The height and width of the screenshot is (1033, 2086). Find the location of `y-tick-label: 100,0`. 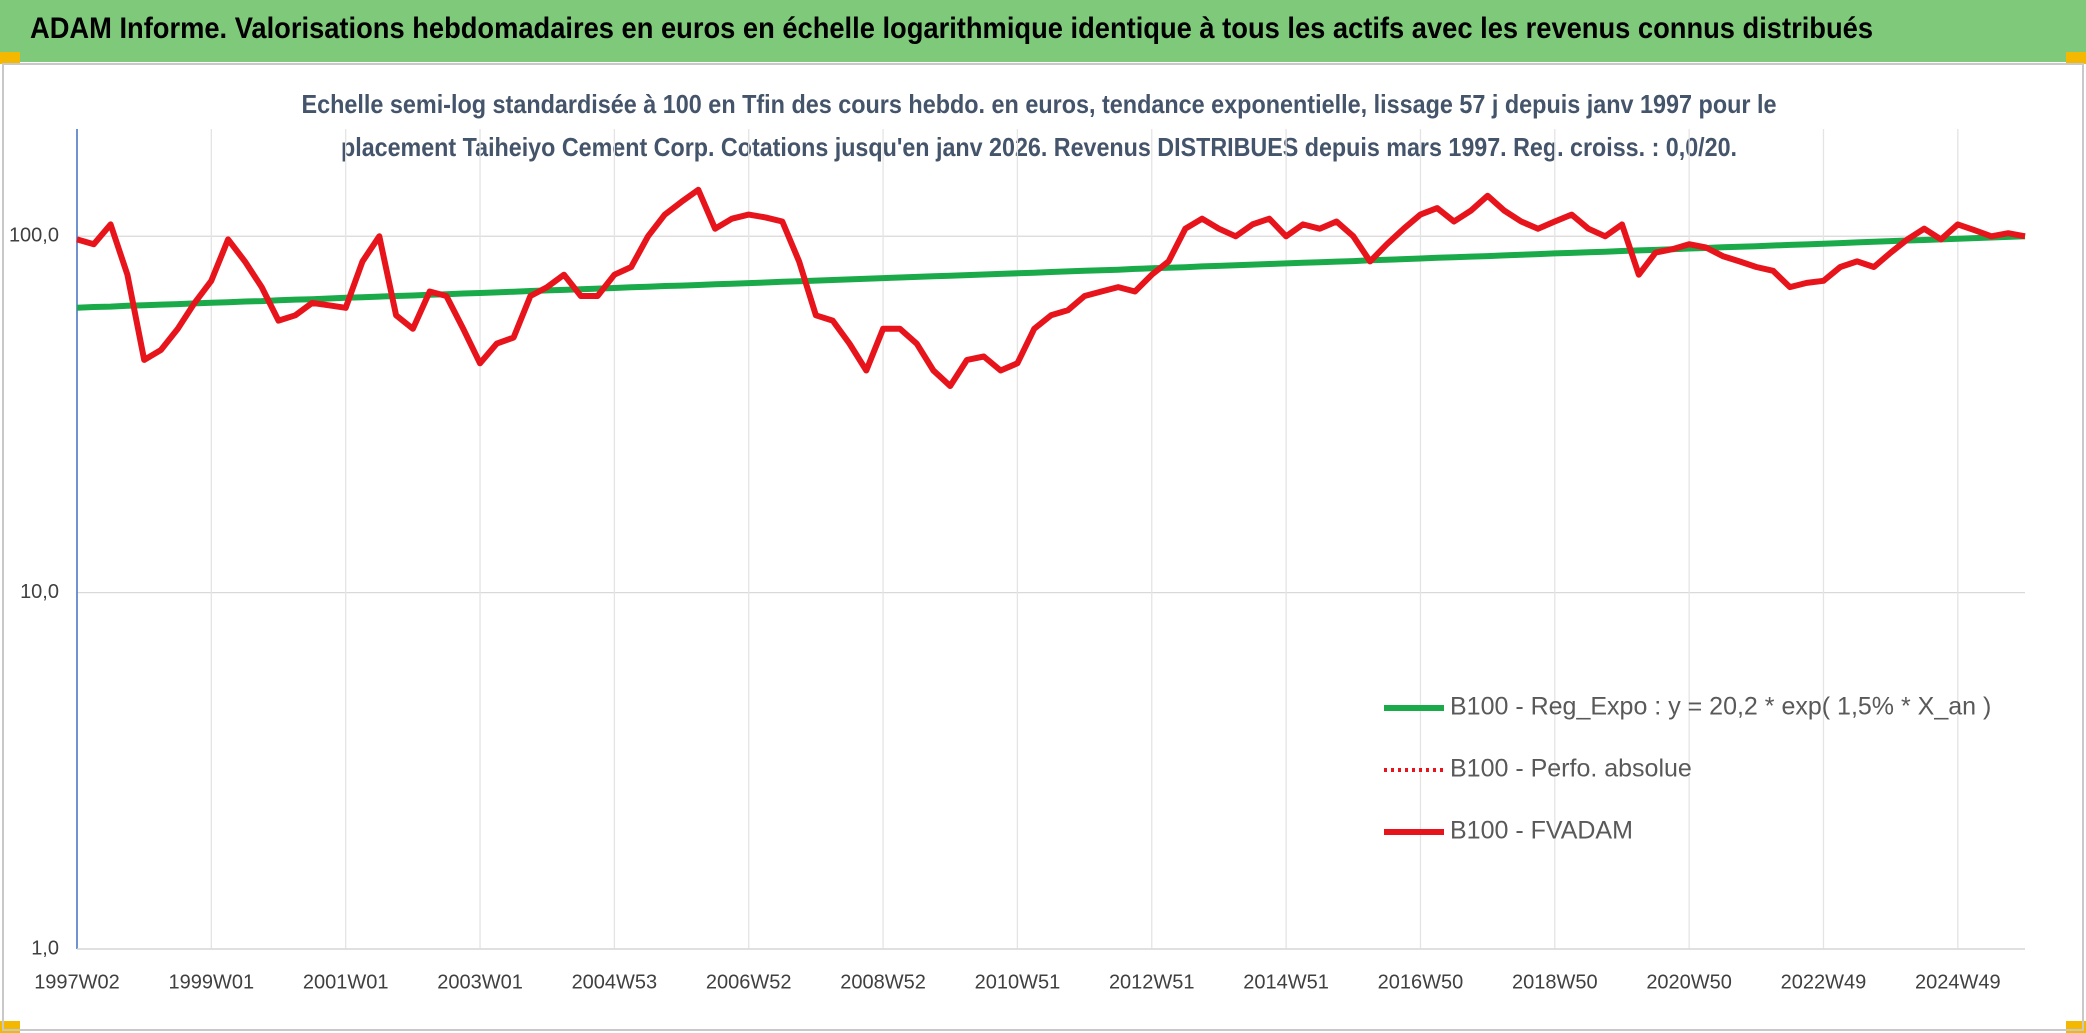

y-tick-label: 100,0 is located at coordinates (34, 236).